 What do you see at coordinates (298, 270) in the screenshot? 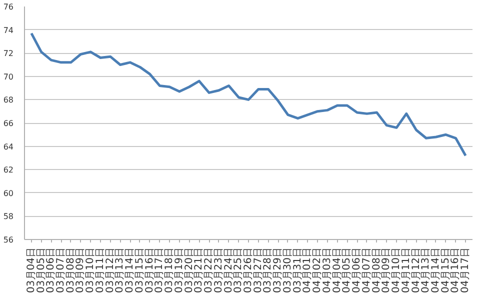
I see `x-tick-label: 03月31日` at bounding box center [298, 270].